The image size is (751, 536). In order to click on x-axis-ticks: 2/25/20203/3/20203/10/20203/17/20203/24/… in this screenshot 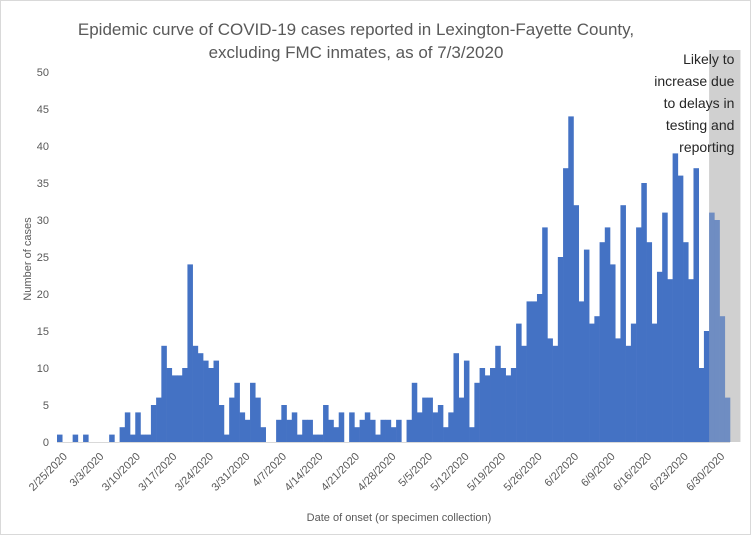, I will do `click(377, 472)`.